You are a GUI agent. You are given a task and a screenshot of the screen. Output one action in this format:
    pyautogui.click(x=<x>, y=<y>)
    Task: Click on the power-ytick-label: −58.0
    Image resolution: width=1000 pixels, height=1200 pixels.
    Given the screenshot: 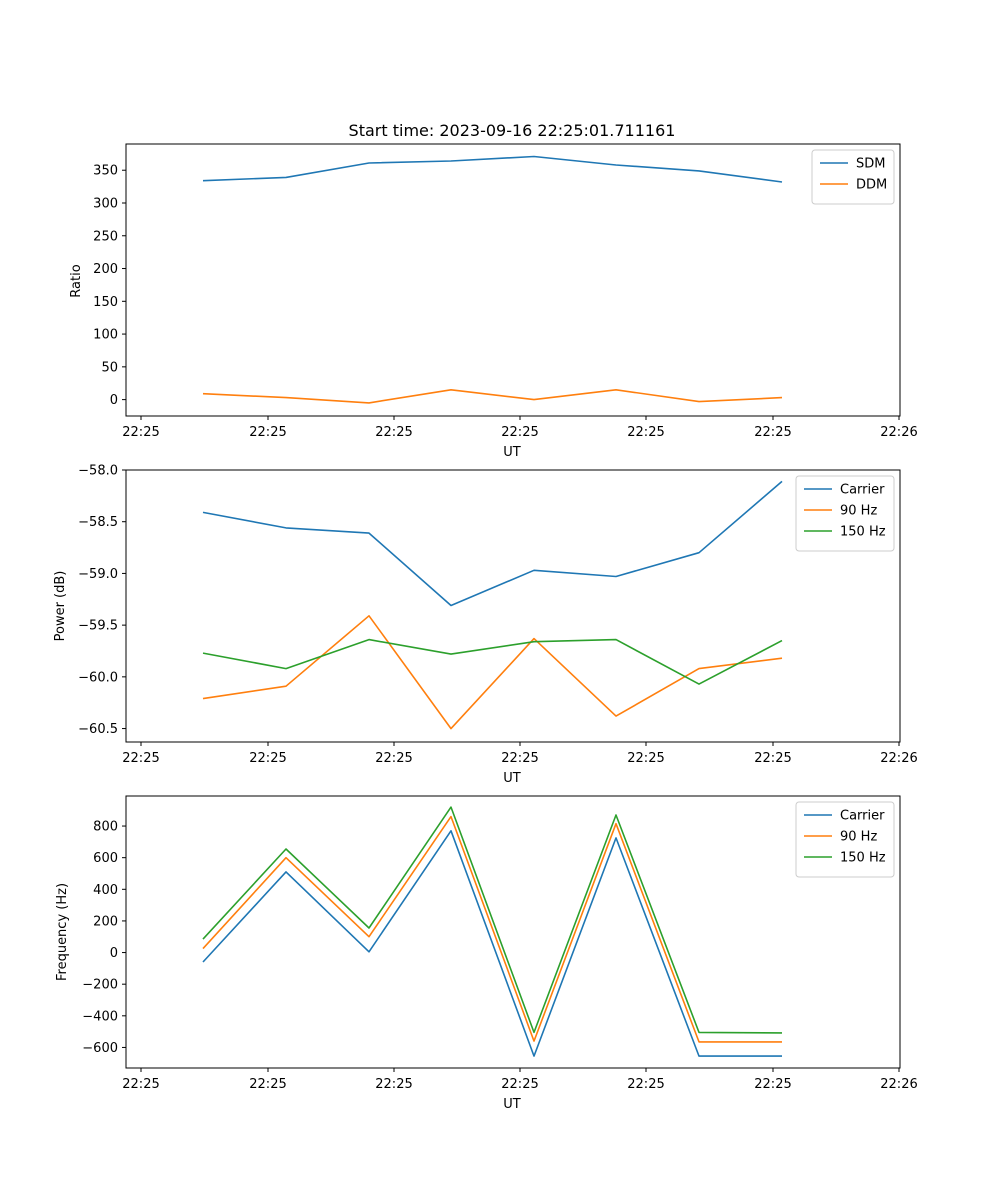 What is the action you would take?
    pyautogui.click(x=98, y=471)
    